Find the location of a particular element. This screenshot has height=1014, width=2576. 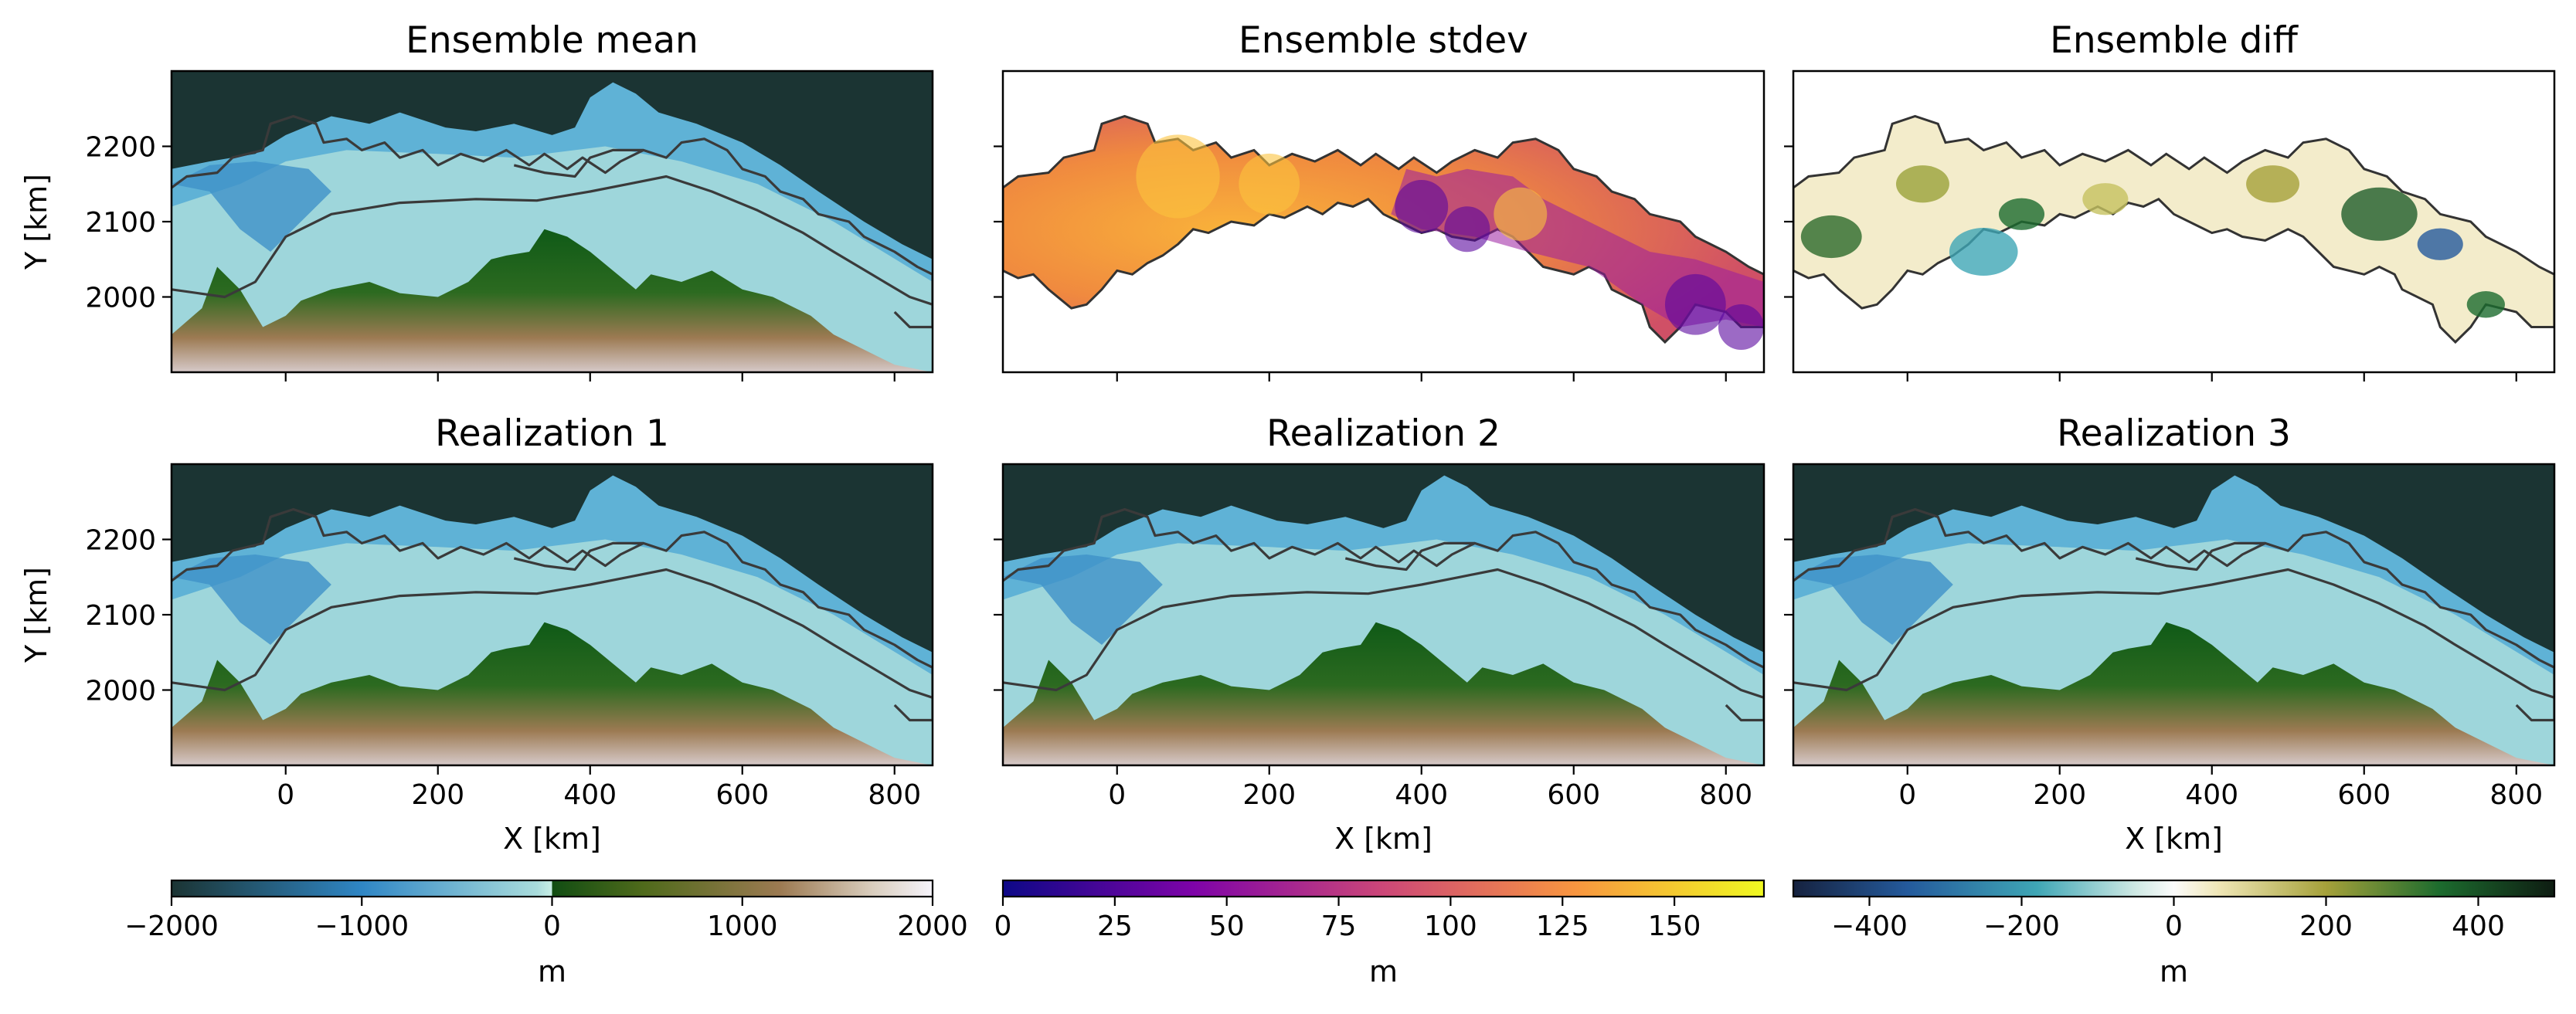

colorbar-3: −400 −200 0 200 400 m is located at coordinates (2174, 934).